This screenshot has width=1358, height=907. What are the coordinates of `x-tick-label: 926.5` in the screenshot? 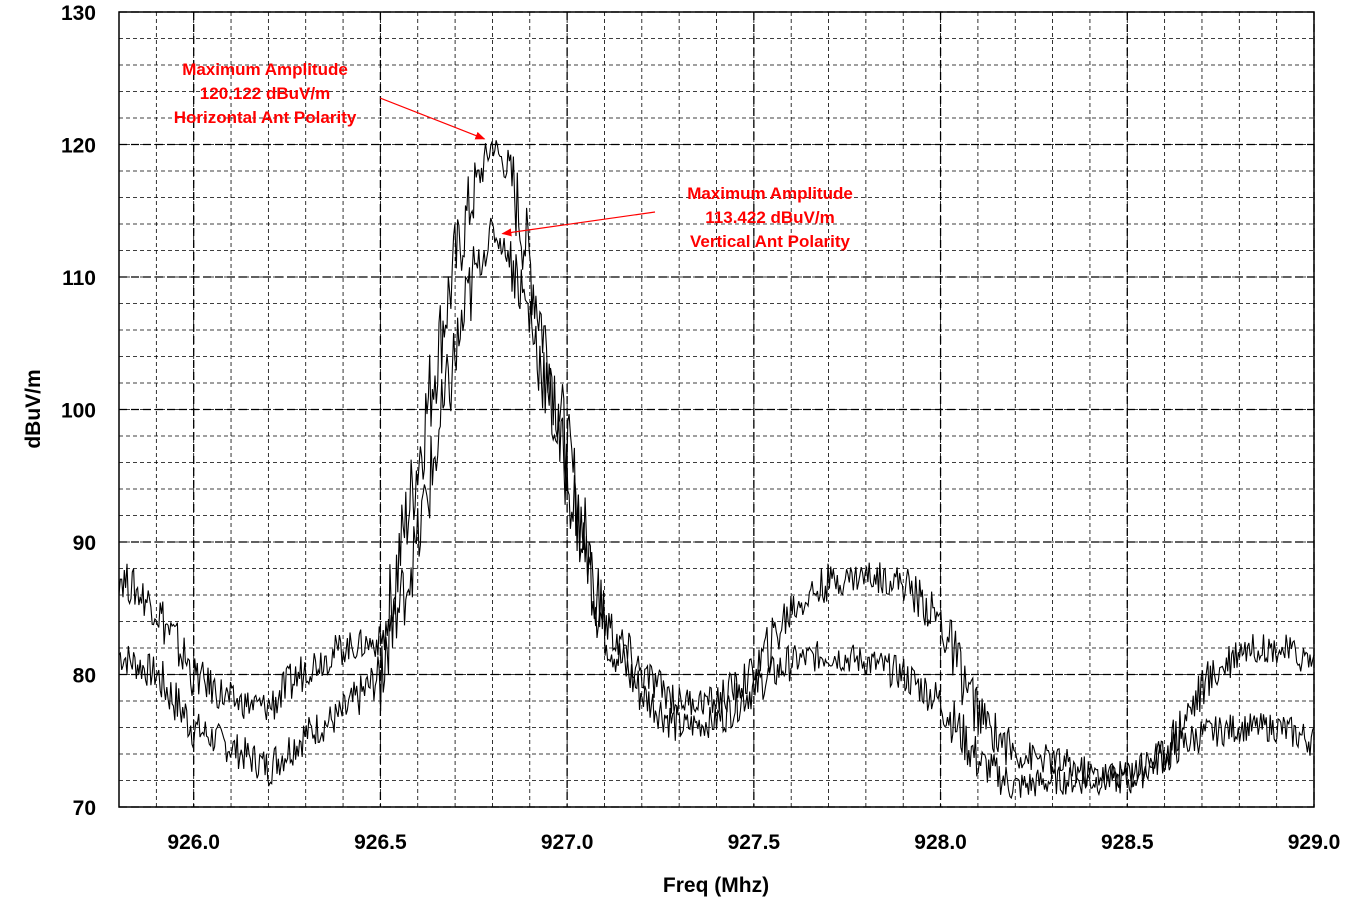 It's located at (380, 842).